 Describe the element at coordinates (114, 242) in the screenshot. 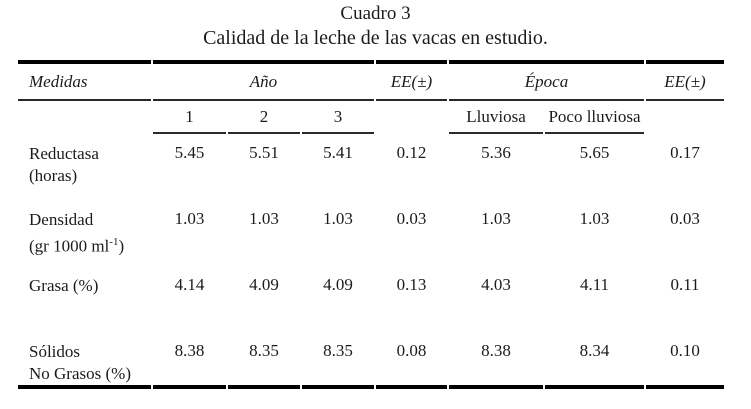

I see `unit-superscript: -1` at that location.